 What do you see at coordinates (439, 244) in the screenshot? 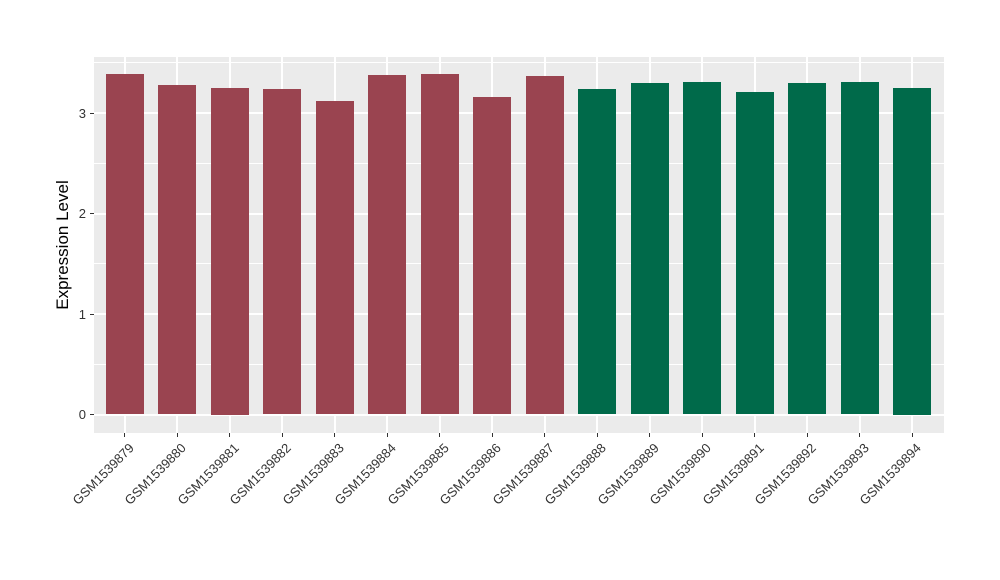
I see `bar-GSM1539885` at bounding box center [439, 244].